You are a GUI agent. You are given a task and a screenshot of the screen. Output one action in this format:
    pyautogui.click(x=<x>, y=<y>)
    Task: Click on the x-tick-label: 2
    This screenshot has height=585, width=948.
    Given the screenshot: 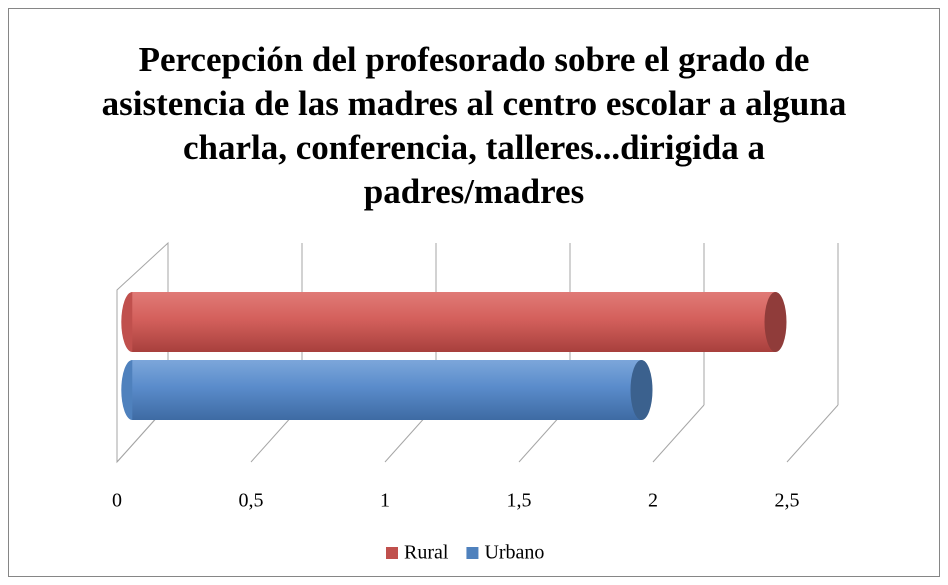 What is the action you would take?
    pyautogui.click(x=653, y=501)
    